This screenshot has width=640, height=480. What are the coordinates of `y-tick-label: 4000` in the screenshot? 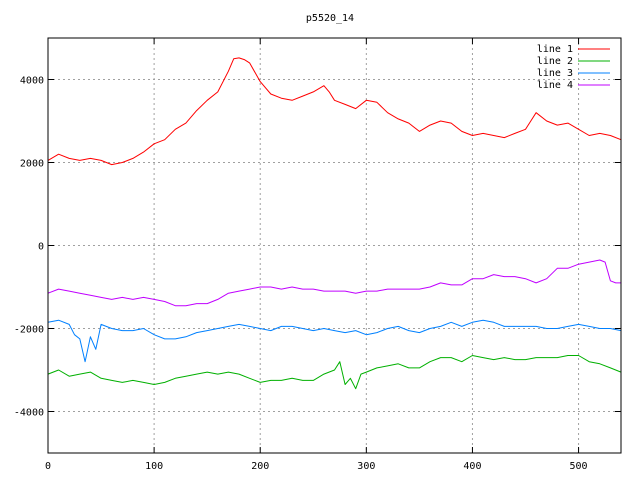 It's located at (32, 81).